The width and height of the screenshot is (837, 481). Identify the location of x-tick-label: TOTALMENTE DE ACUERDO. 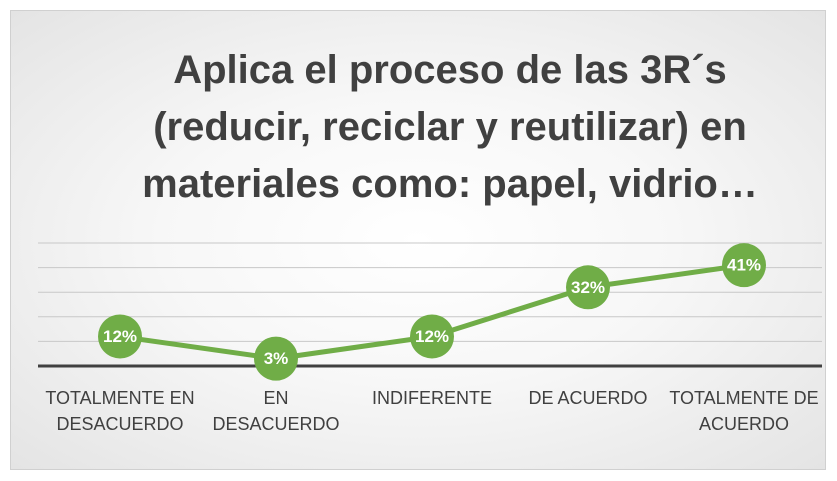
(744, 411).